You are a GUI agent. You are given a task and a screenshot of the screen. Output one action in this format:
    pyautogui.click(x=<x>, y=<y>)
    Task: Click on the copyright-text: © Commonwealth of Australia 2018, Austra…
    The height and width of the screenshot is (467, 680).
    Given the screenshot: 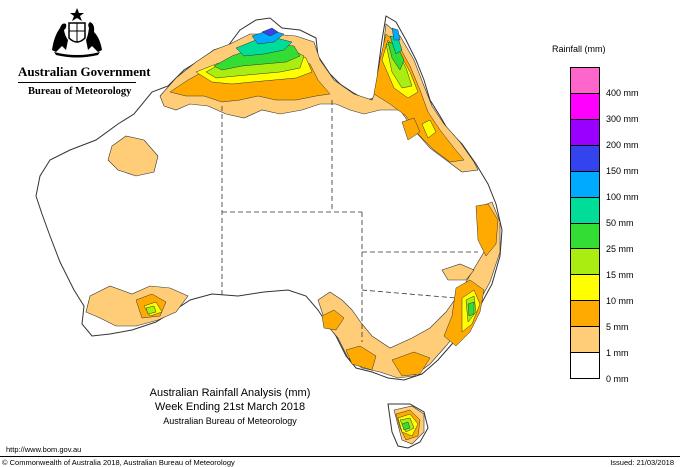 What is the action you would take?
    pyautogui.click(x=118, y=462)
    